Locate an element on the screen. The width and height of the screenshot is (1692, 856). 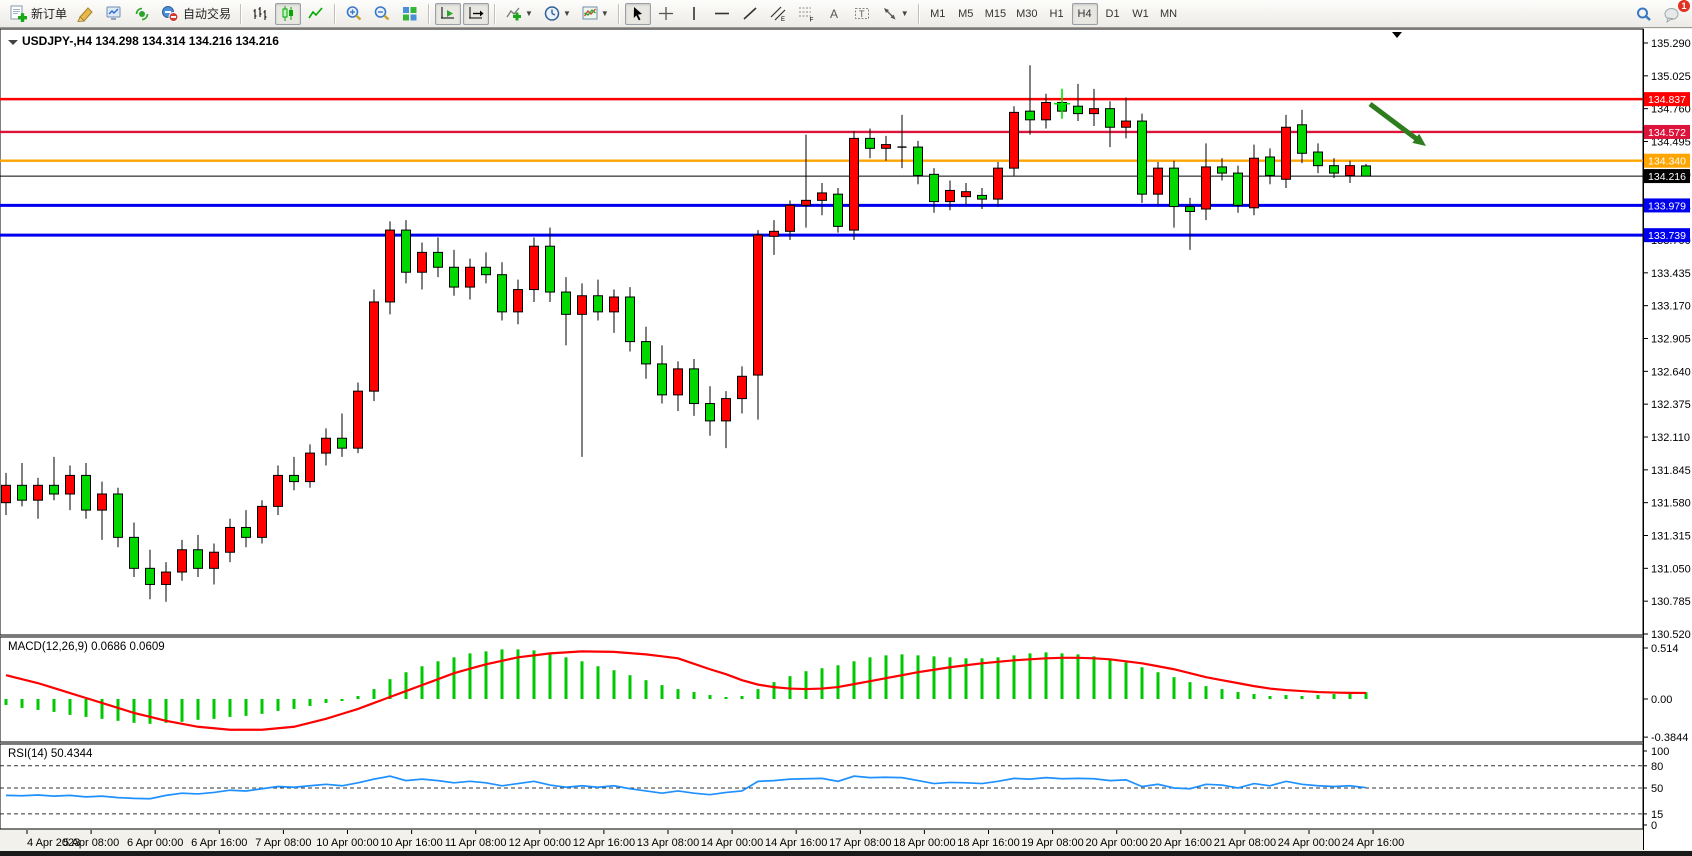
svg-text: 134.572 is located at coordinates (1667, 133).